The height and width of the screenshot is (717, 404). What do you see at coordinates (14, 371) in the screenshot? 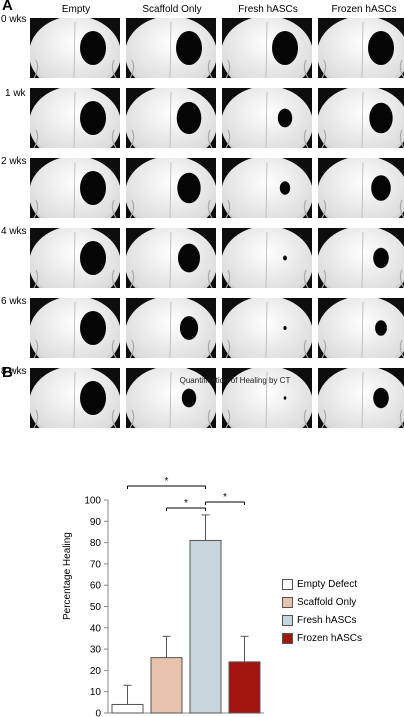
I see `row-label-8wks: 8 wks` at bounding box center [14, 371].